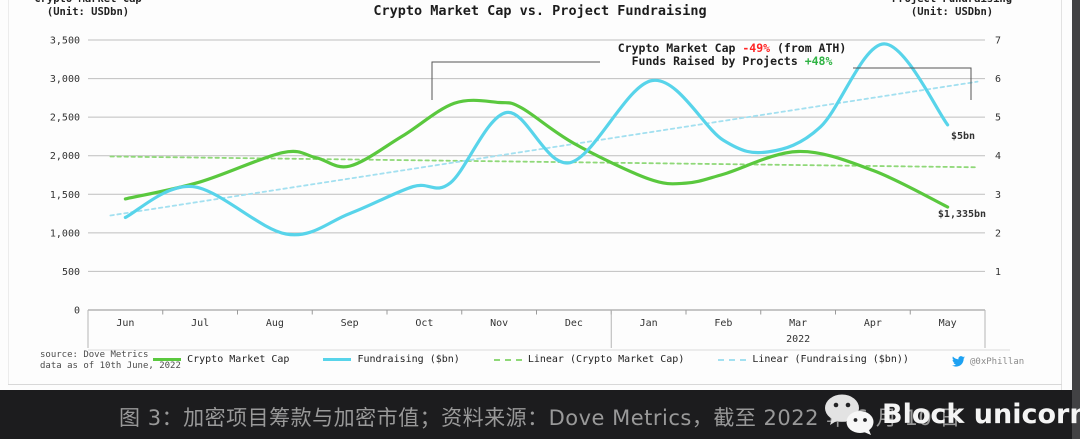 This screenshot has height=439, width=1080. Describe the element at coordinates (952, 3) in the screenshot. I see `right-axis-title-line1: Project Fundraising` at that location.